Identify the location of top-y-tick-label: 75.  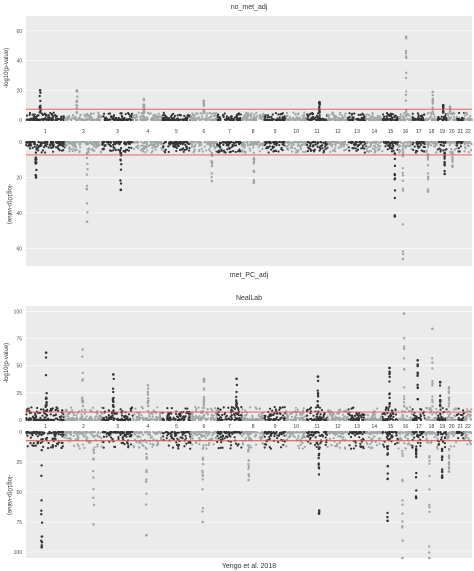
(19, 340).